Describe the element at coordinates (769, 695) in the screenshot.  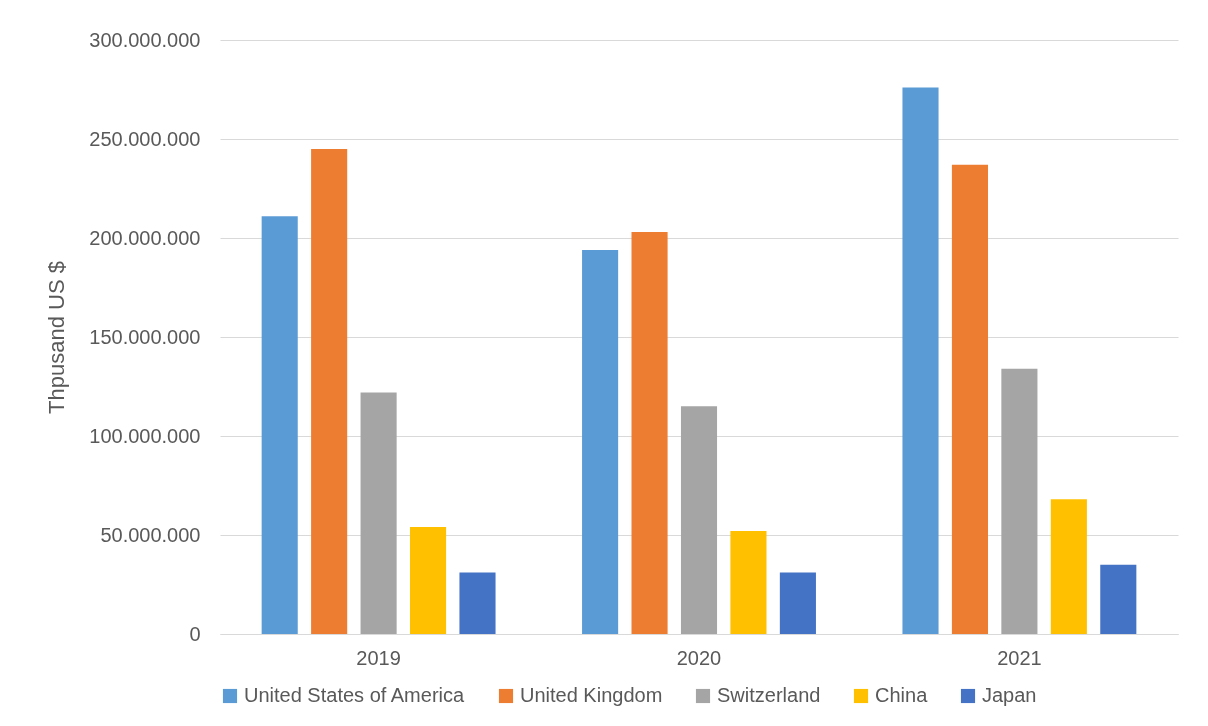
I see `legend-label: Switzerland` at that location.